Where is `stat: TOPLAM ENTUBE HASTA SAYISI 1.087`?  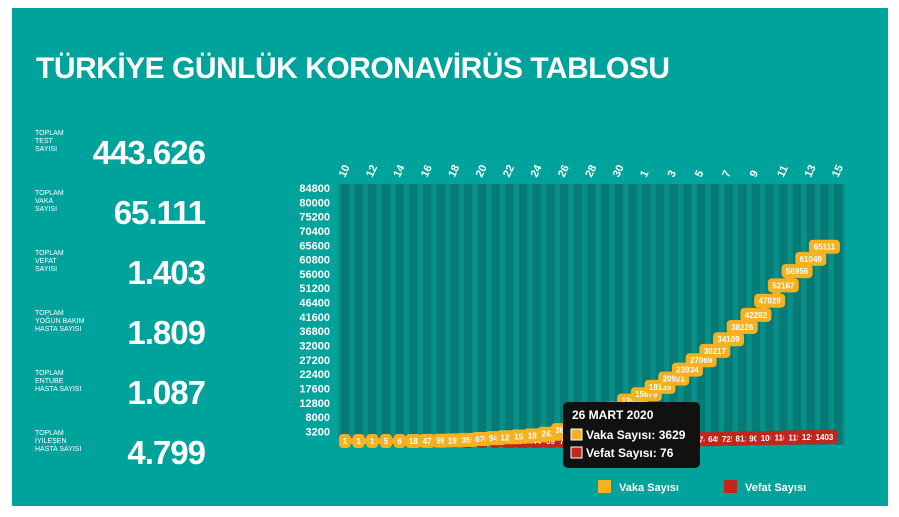 stat: TOPLAM ENTUBE HASTA SAYISI 1.087 is located at coordinates (120, 395).